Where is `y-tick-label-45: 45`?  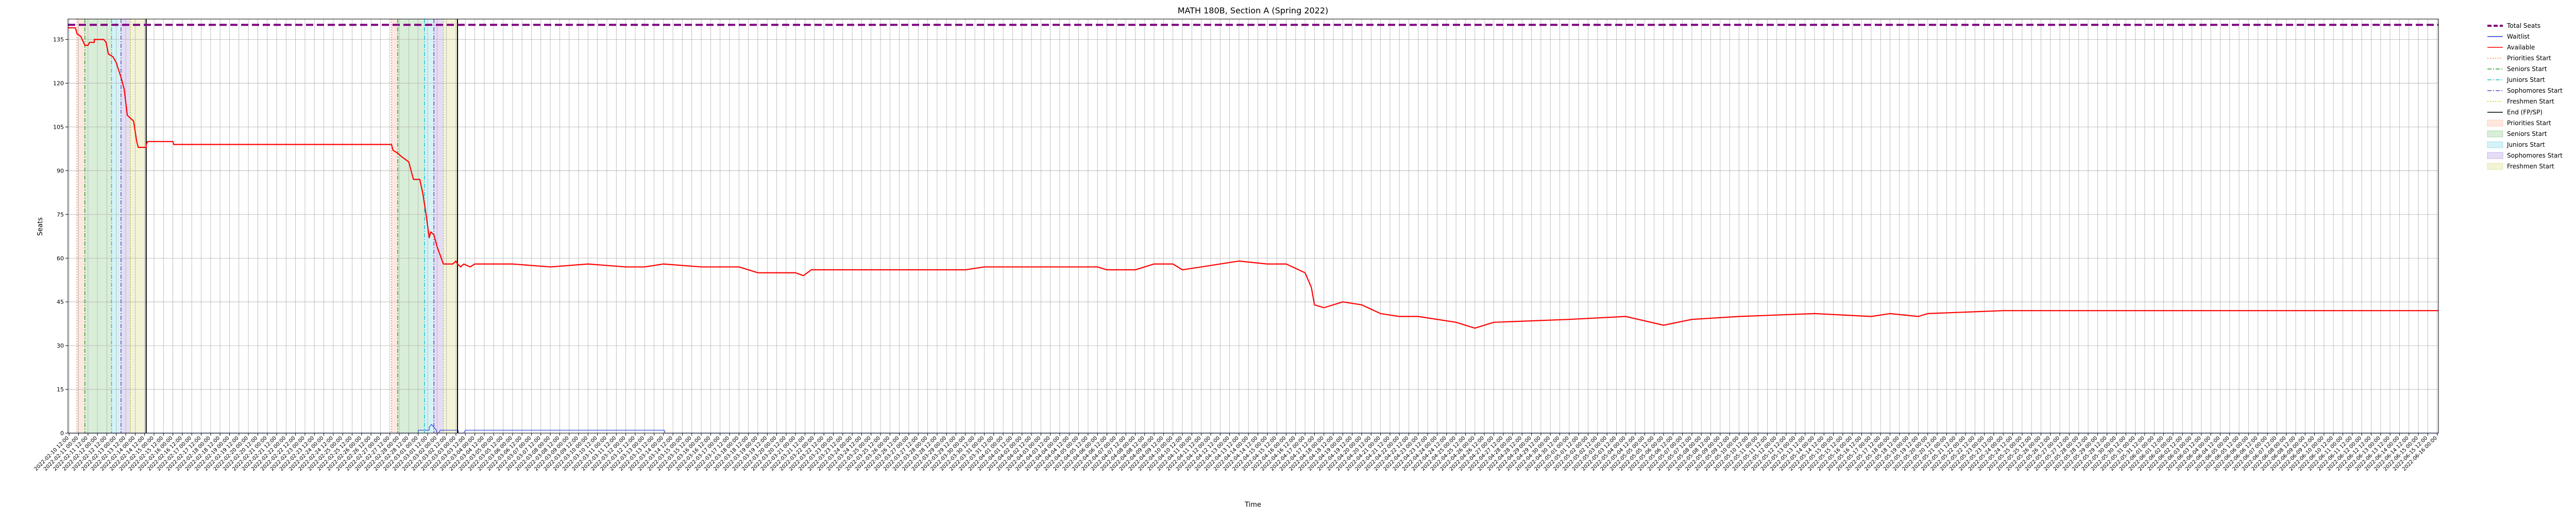 y-tick-label-45: 45 is located at coordinates (60, 302).